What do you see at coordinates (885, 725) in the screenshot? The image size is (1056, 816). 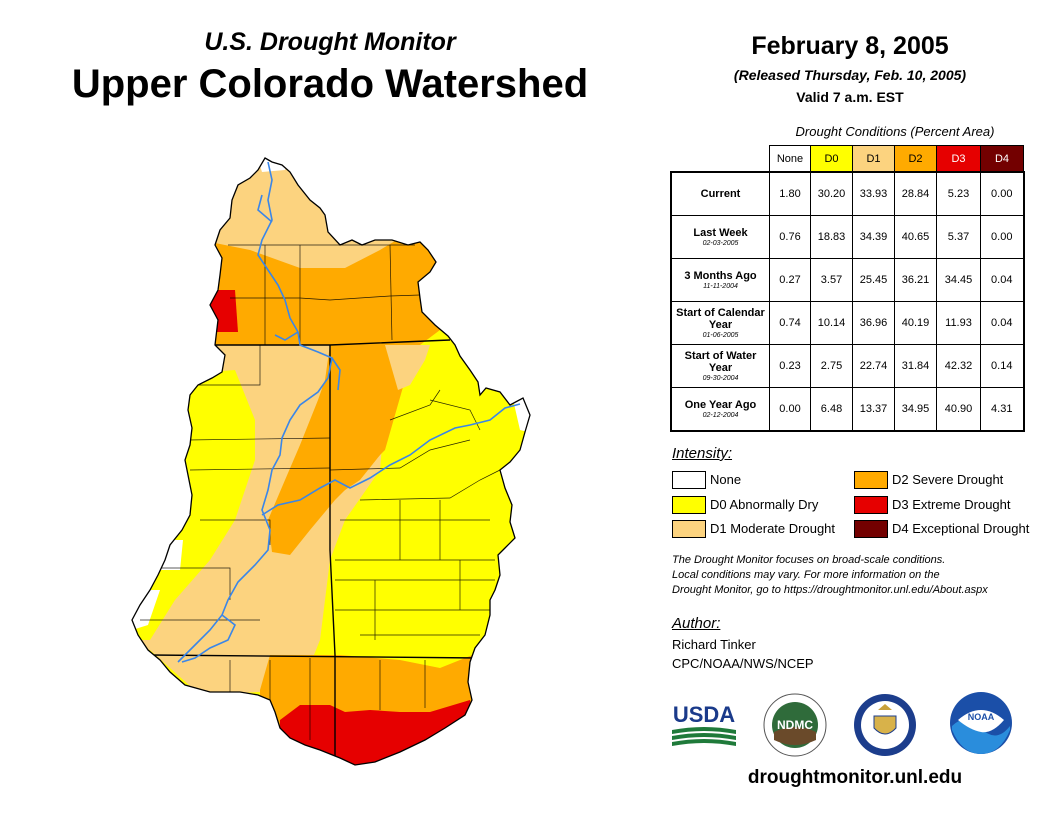 I see `commerce-seal` at bounding box center [885, 725].